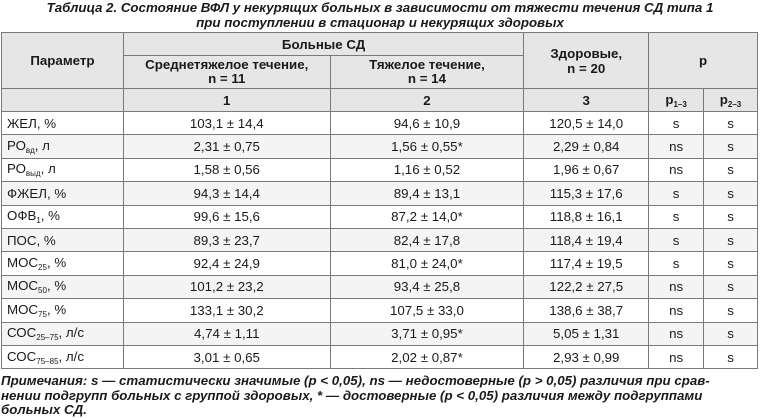 This screenshot has width=760, height=418. I want to click on value-healthy: 122,2 ± 27,5, so click(586, 287).